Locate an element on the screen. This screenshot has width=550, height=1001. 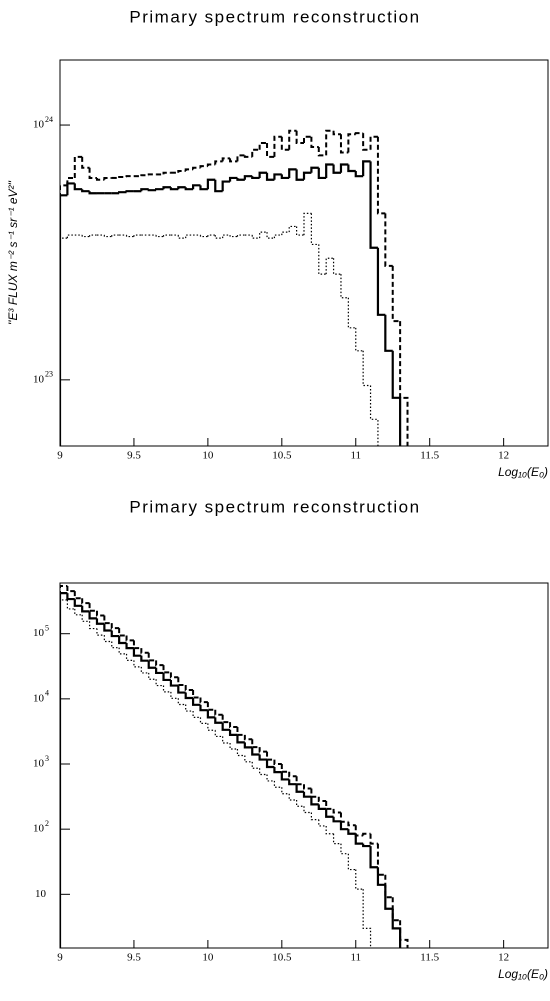
y-tick-exponent: 24 is located at coordinates (49, 119).